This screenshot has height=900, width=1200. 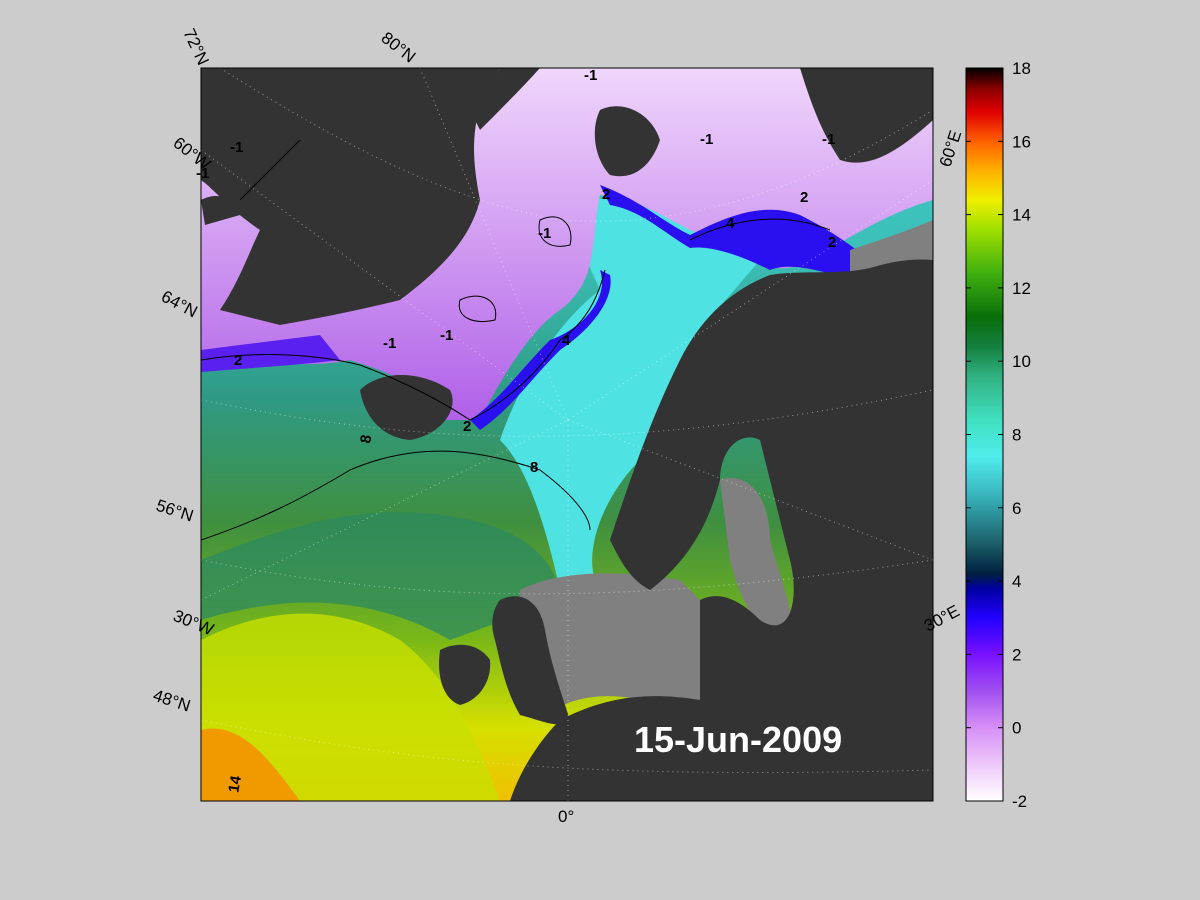 What do you see at coordinates (540, 350) in the screenshot?
I see `polar-front-west` at bounding box center [540, 350].